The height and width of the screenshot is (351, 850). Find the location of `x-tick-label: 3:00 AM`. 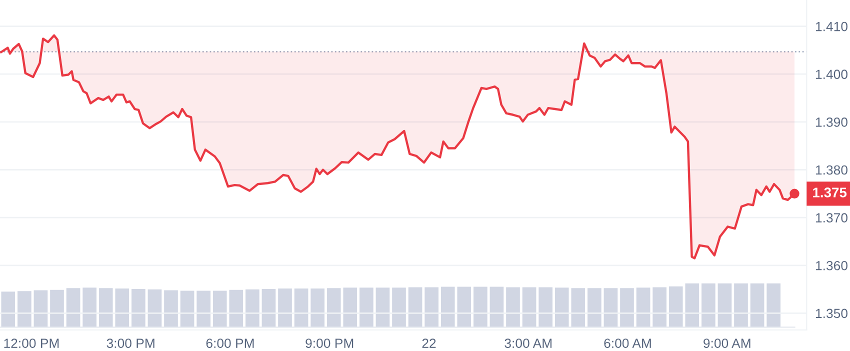

x-tick-label: 3:00 AM is located at coordinates (528, 343).